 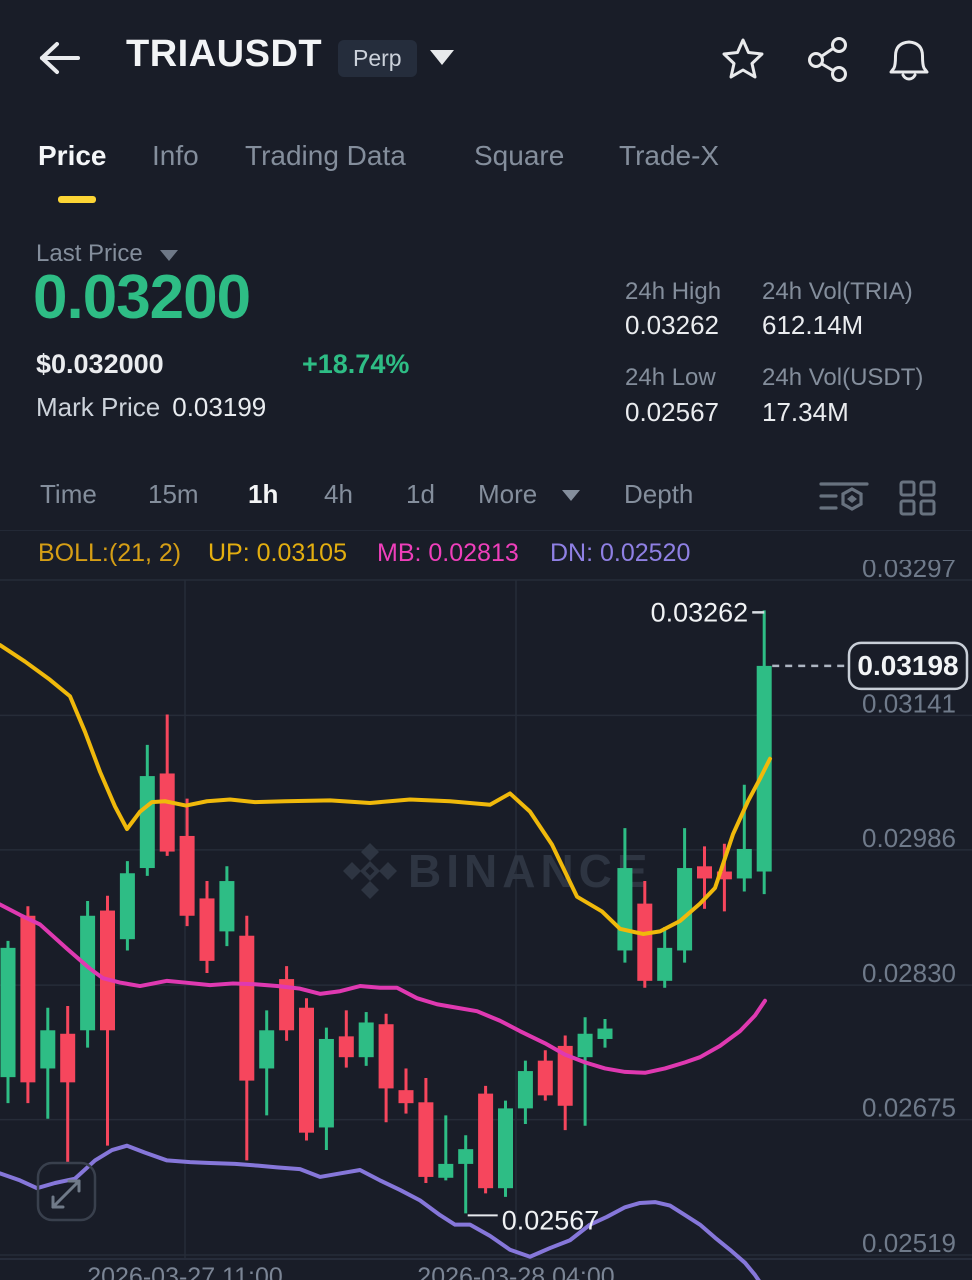 I want to click on last-price-box-label: 0.03198, so click(x=907, y=665).